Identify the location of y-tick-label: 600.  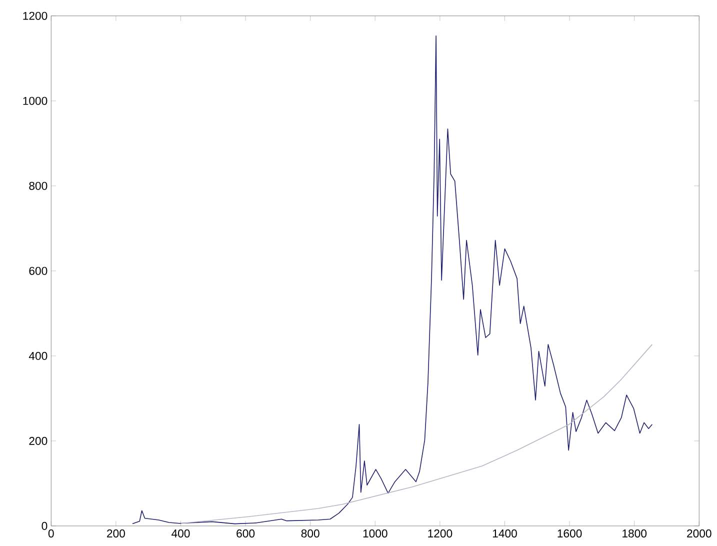
(38, 271).